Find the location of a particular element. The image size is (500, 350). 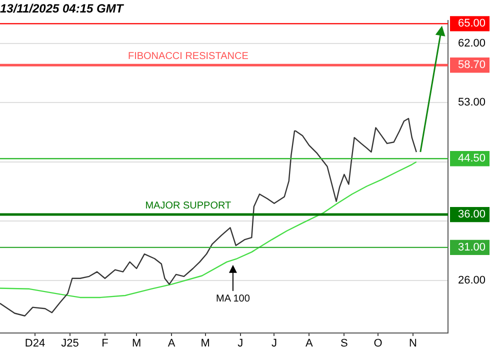

y-tick-label: 36.00 is located at coordinates (472, 214).